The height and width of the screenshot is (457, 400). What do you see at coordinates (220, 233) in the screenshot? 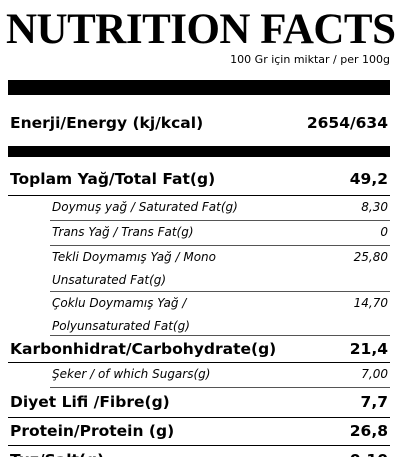
I see `nutrient-row: Trans Yağ / Trans Fat(g) 0` at bounding box center [220, 233].